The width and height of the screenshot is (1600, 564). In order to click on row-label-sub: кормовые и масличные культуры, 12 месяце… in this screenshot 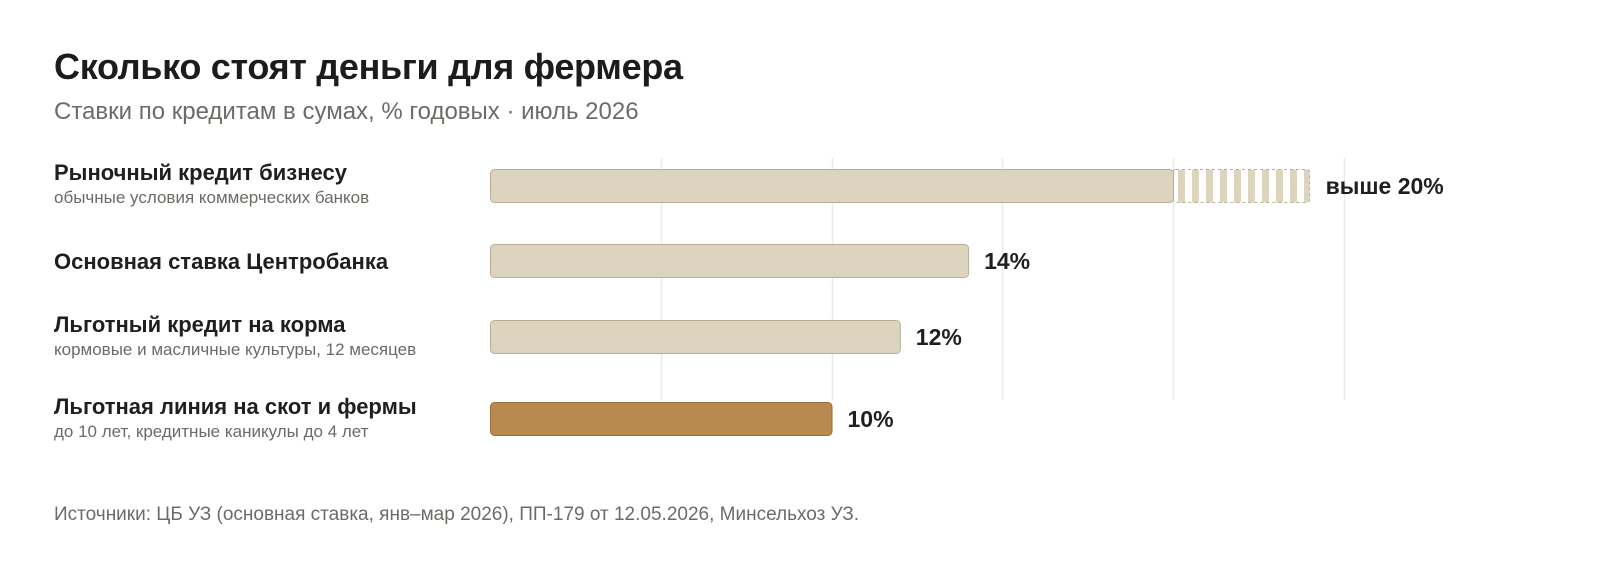, I will do `click(235, 349)`.